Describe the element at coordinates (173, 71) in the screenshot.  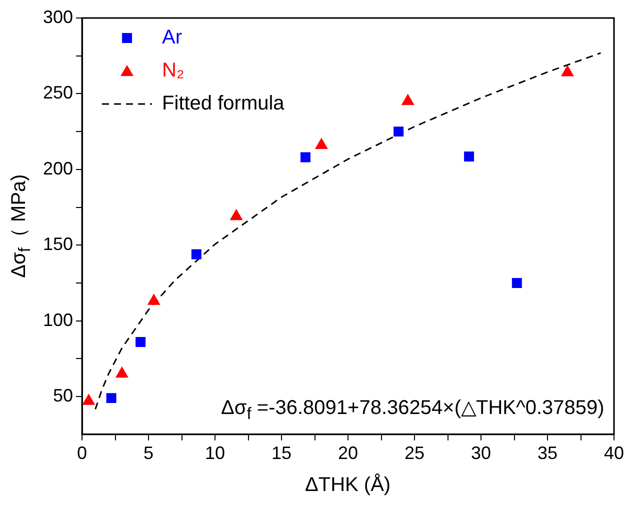
I see `legend-label: N₂` at that location.